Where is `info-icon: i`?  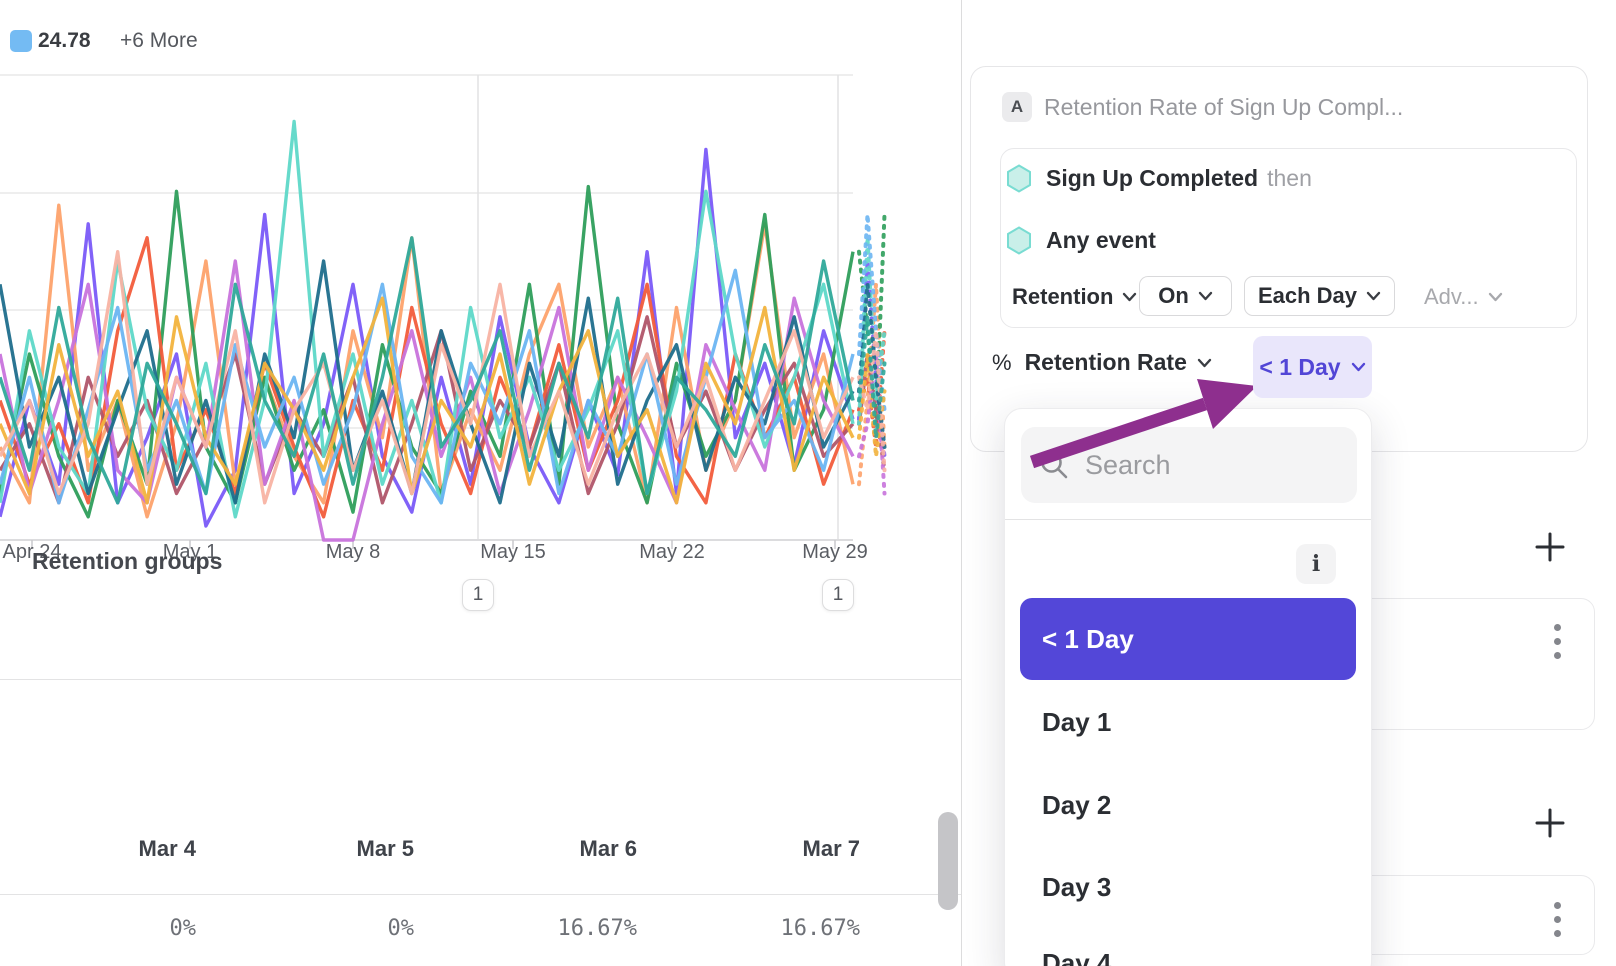 info-icon: i is located at coordinates (1316, 564).